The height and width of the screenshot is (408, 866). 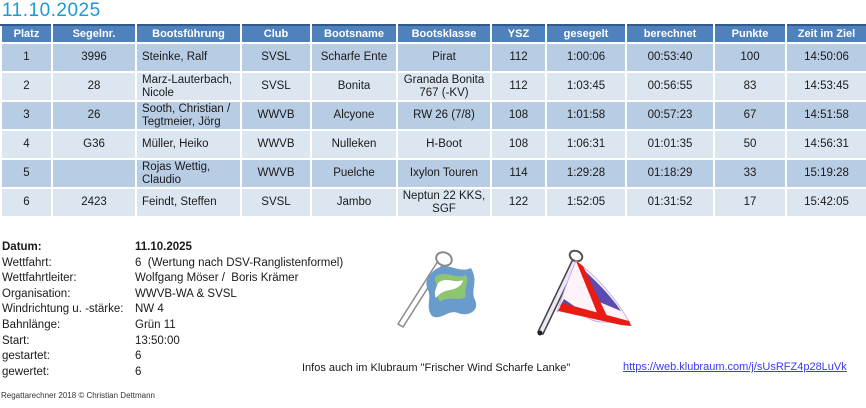 I want to click on table-cell: 1, so click(x=26, y=57).